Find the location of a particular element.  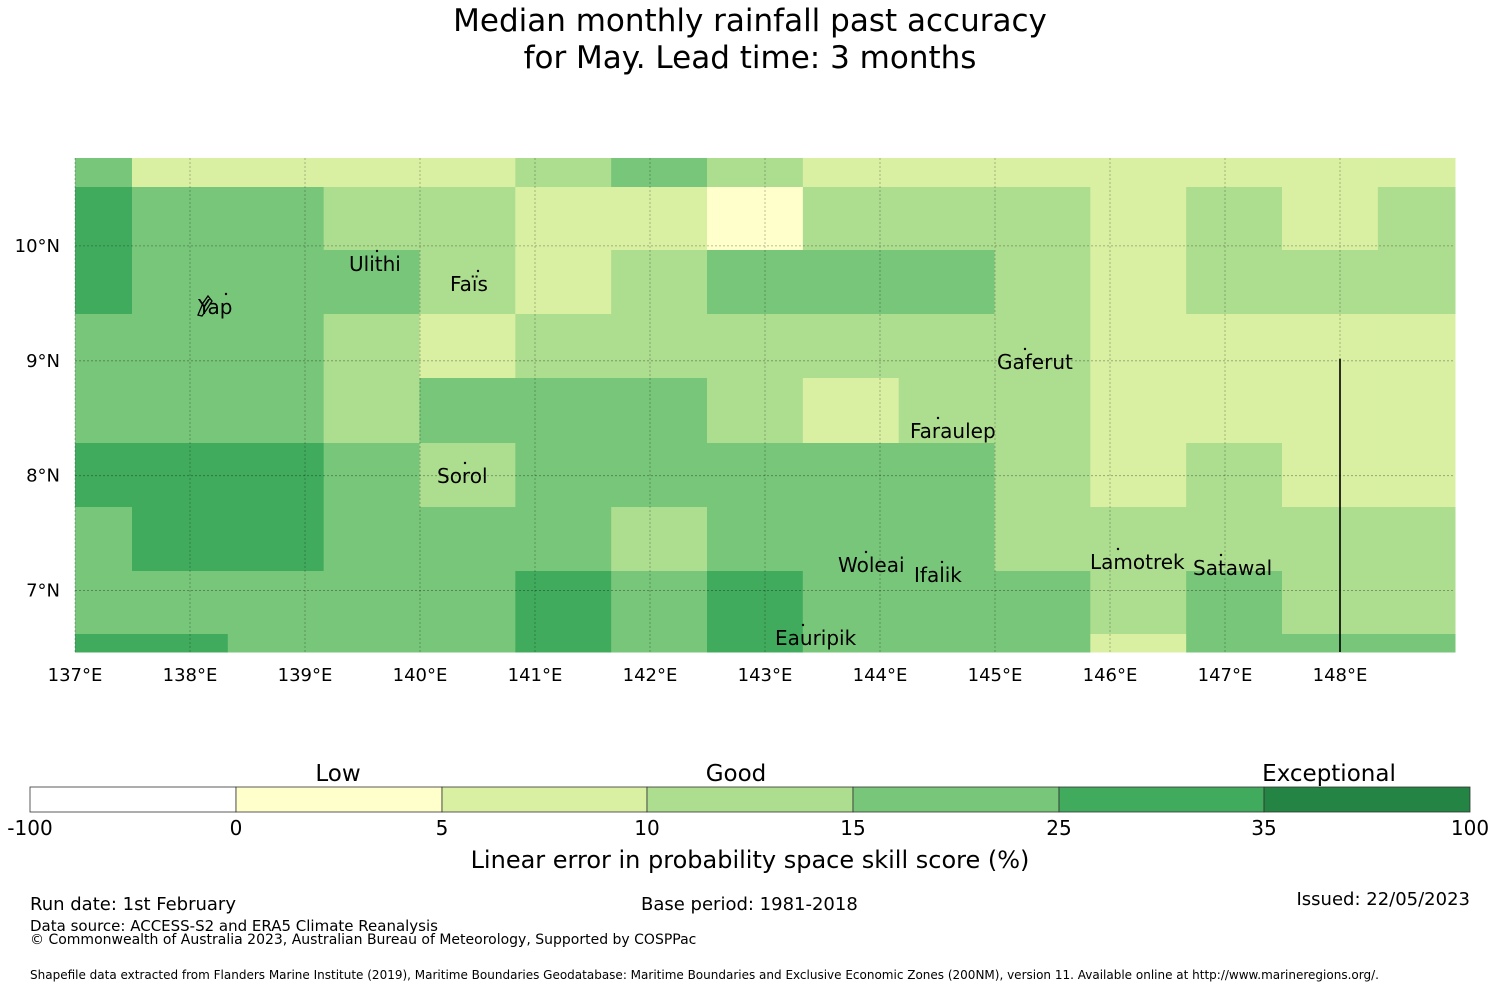

place-label: Faïs is located at coordinates (469, 284).